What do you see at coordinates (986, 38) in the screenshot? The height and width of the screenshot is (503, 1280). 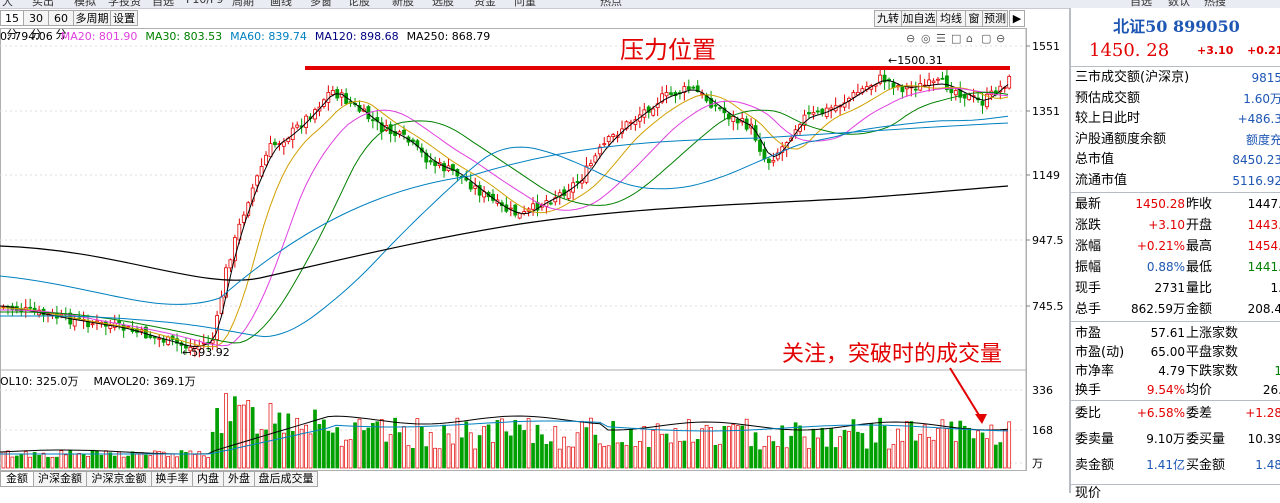 I see `chart-toolbar-icon: ▢` at bounding box center [986, 38].